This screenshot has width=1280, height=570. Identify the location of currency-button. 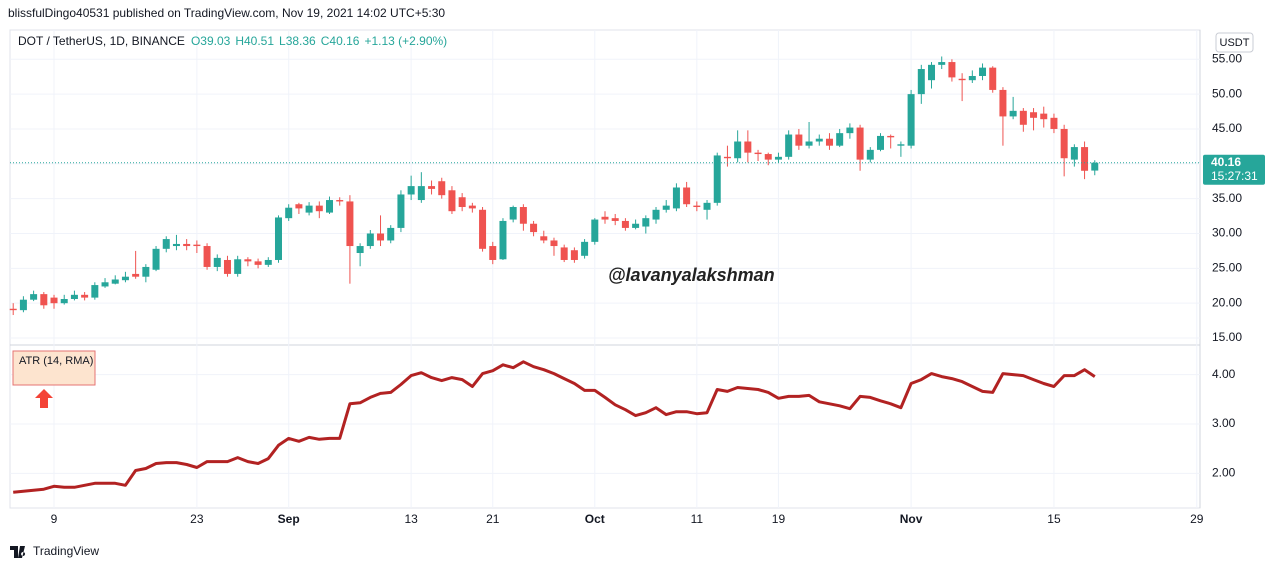
(1234, 42).